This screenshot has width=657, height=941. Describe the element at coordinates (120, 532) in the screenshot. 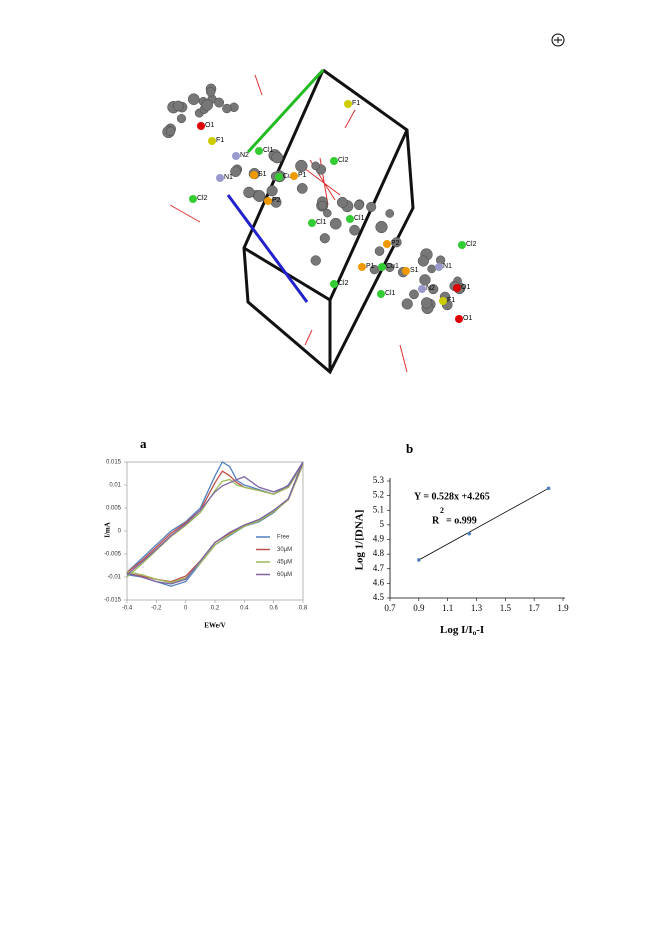

I see `y-tick-label: 0` at that location.